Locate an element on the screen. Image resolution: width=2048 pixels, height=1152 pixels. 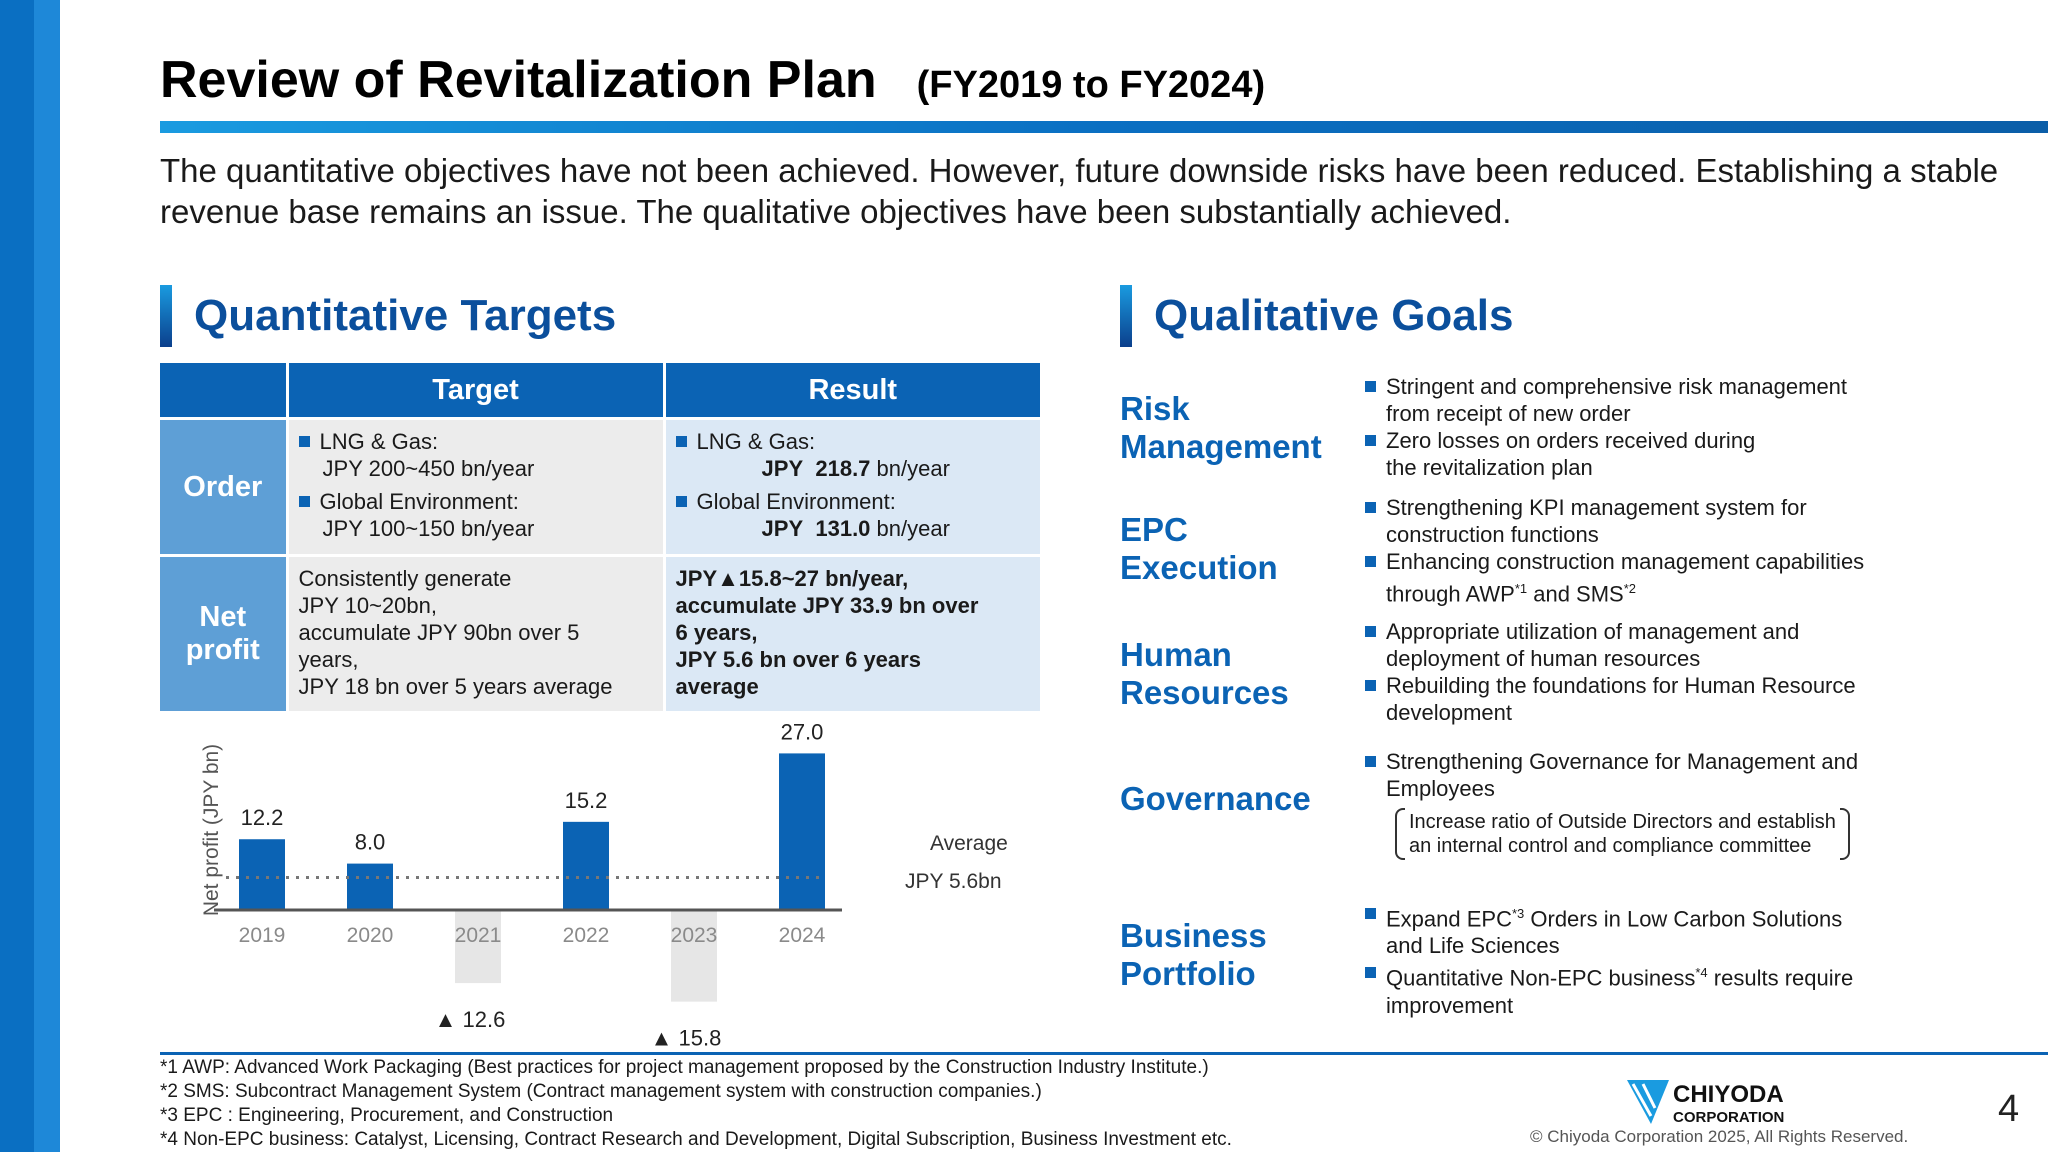
goal-label-line: Execution is located at coordinates (1199, 567).